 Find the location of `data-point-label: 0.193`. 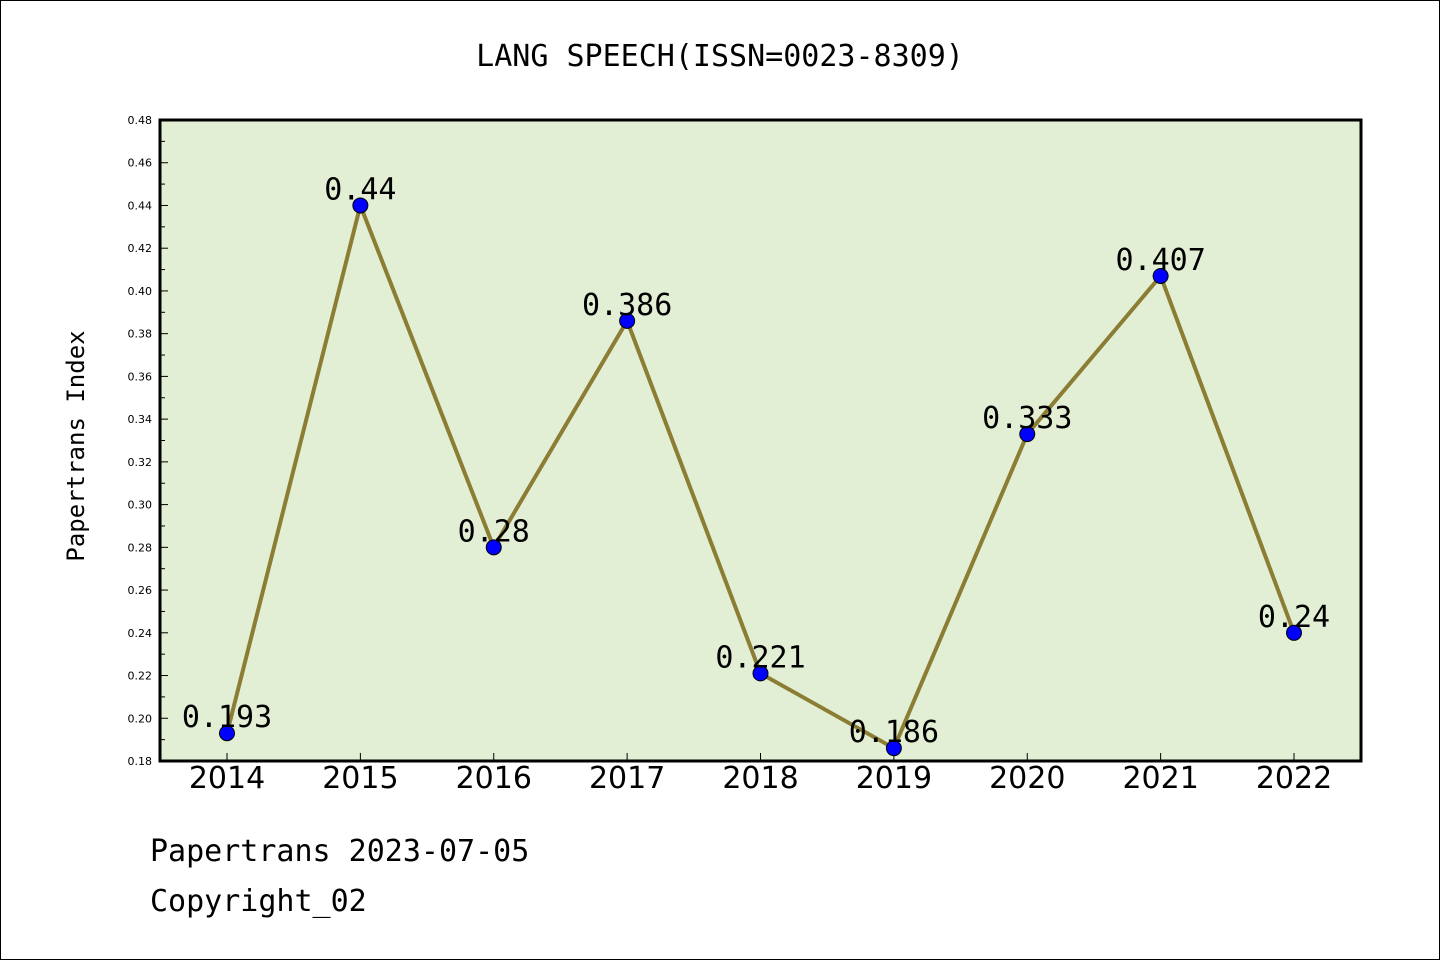

data-point-label: 0.193 is located at coordinates (227, 717).